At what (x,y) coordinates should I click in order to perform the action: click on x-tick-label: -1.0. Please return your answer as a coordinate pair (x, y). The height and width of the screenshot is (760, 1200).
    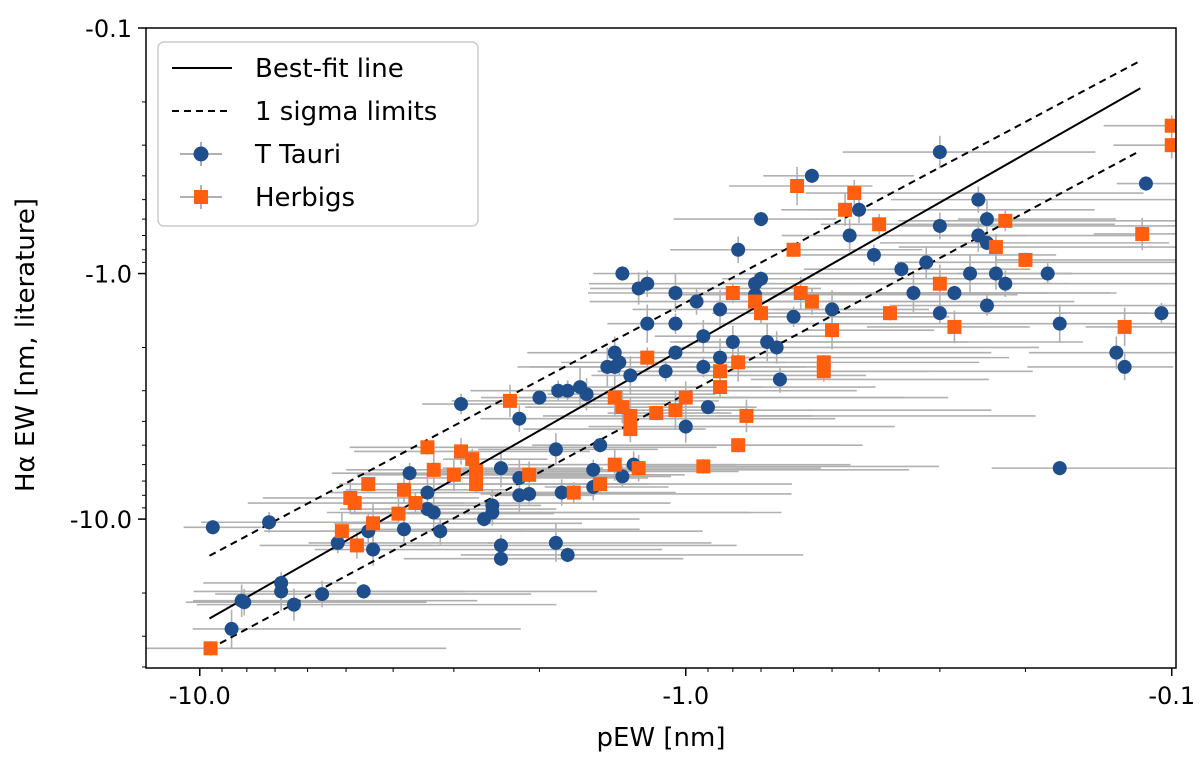
    Looking at the image, I should click on (685, 696).